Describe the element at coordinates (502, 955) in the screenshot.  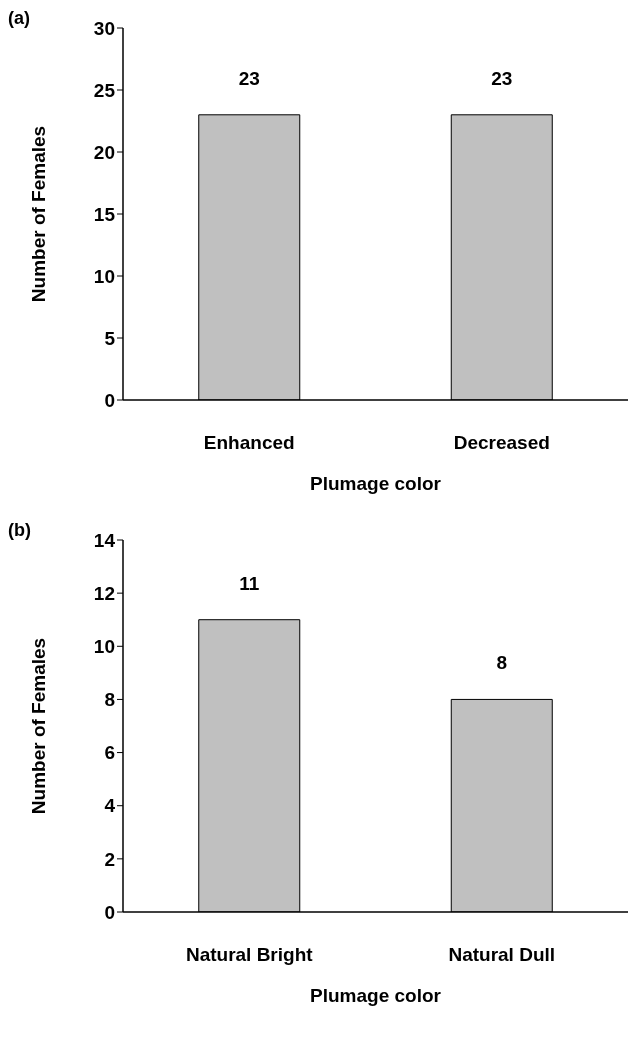
I see `x-tick-label: Natural Dull` at that location.